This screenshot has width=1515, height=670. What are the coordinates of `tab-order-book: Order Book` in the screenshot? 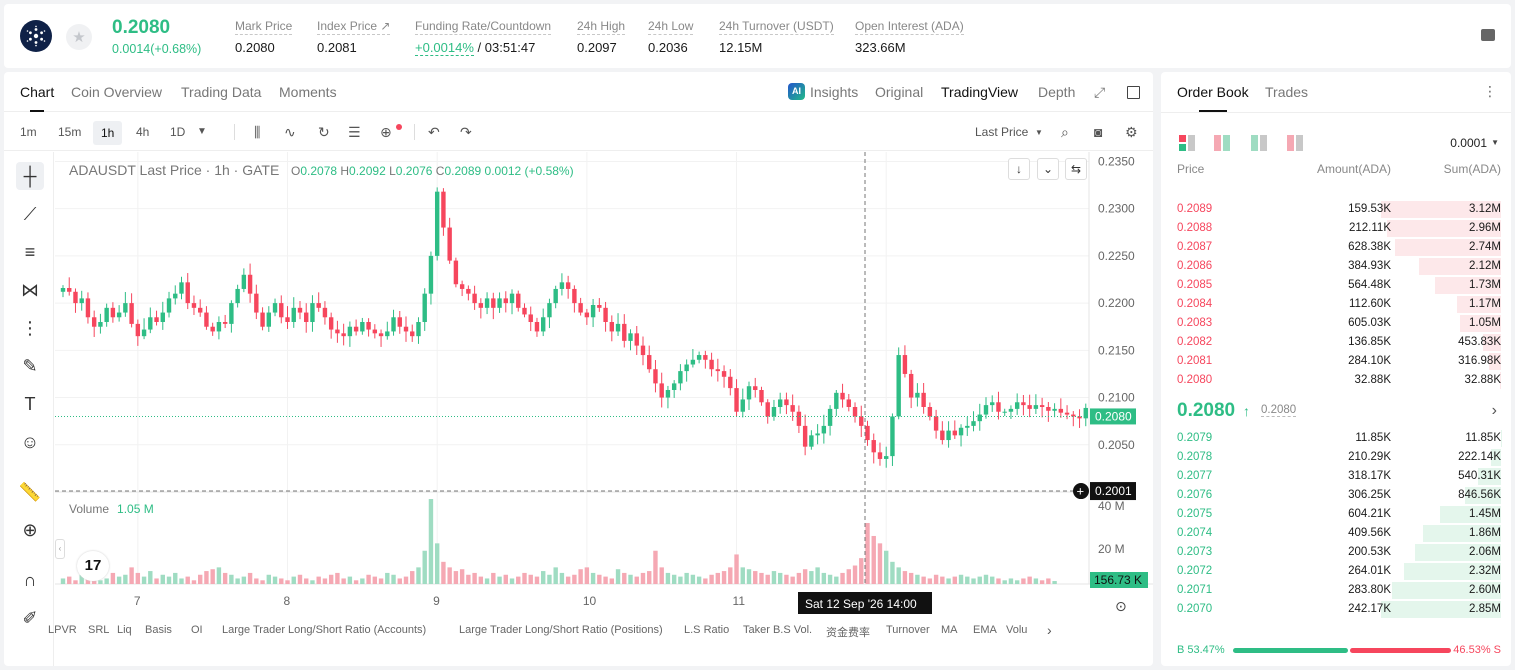 It's located at (1213, 98).